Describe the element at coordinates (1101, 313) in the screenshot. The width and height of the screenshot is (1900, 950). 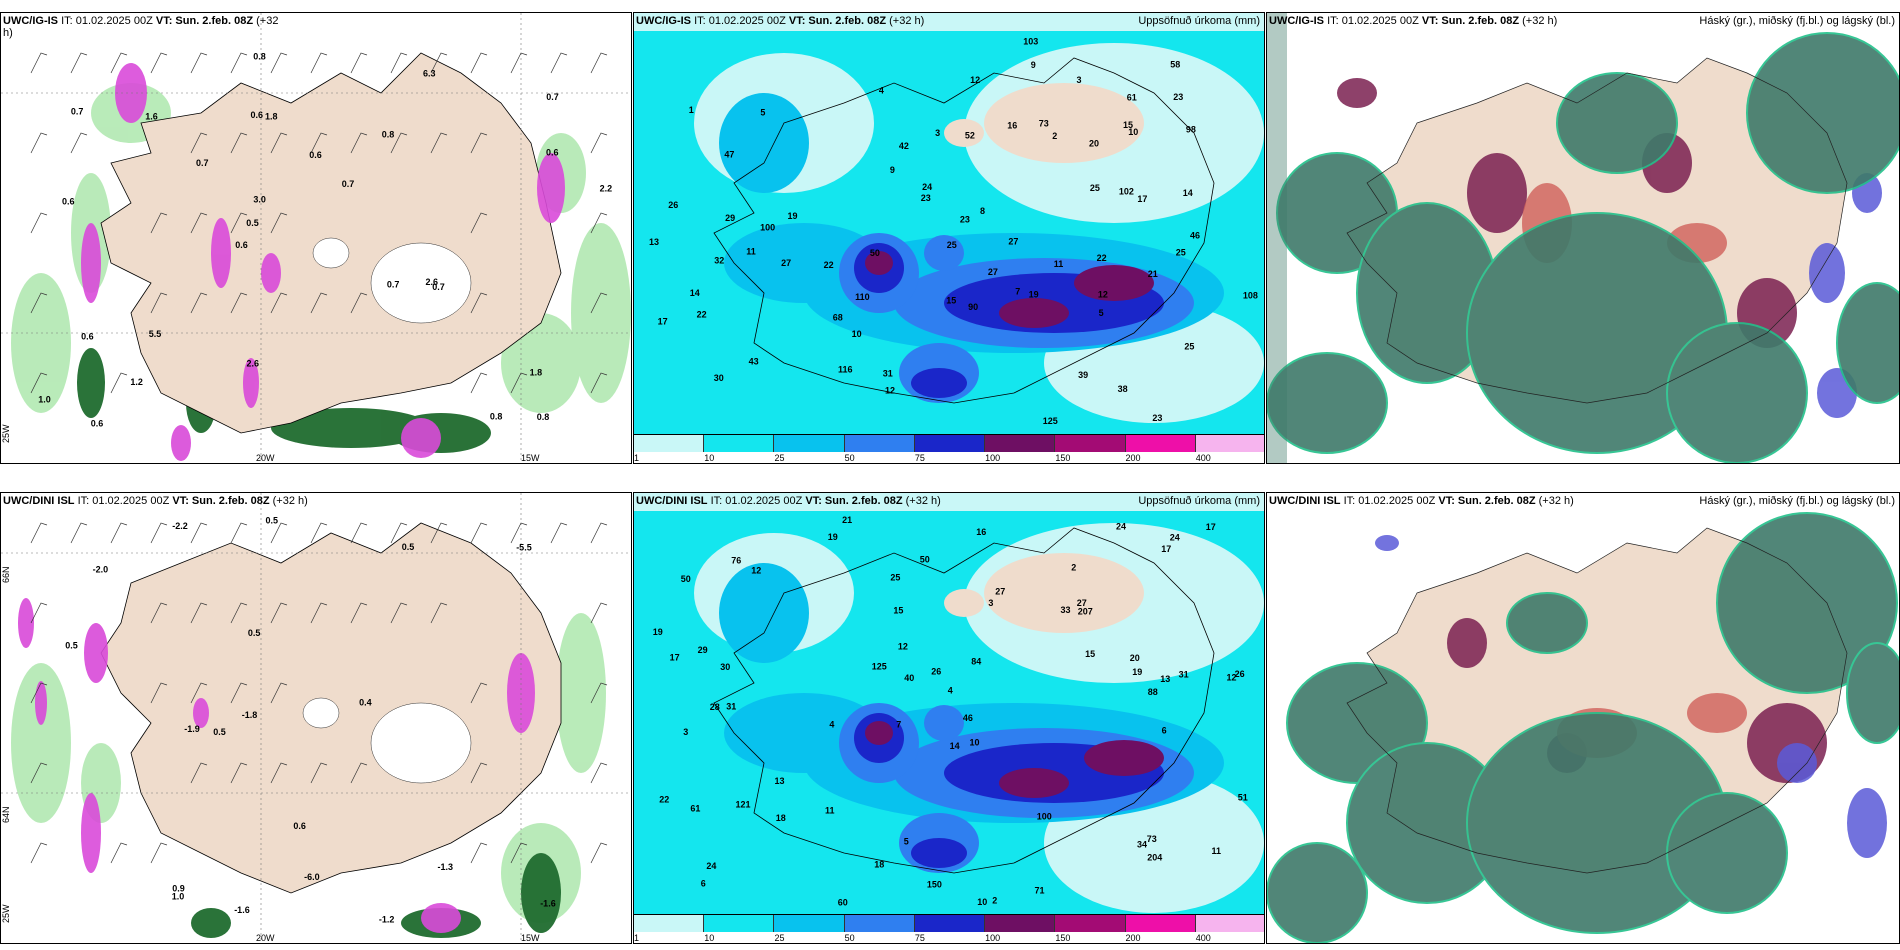
I see `map-value-label: 5` at that location.